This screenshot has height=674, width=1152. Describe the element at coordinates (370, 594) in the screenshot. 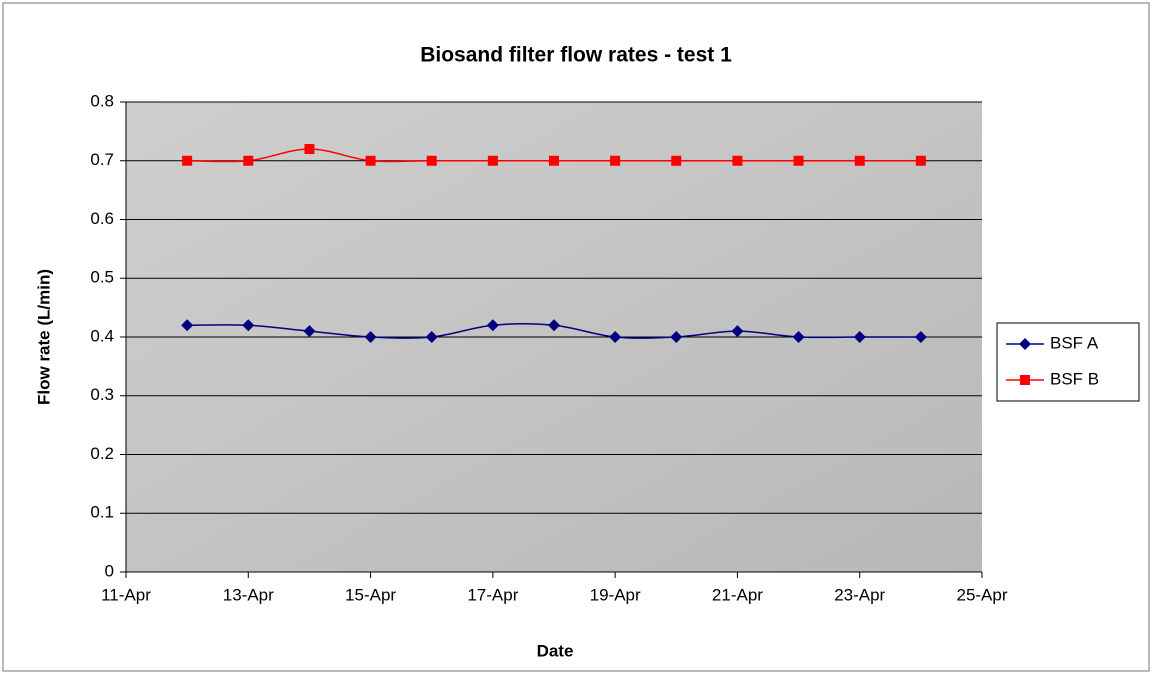

I see `x-tick-label: 15-Apr` at that location.